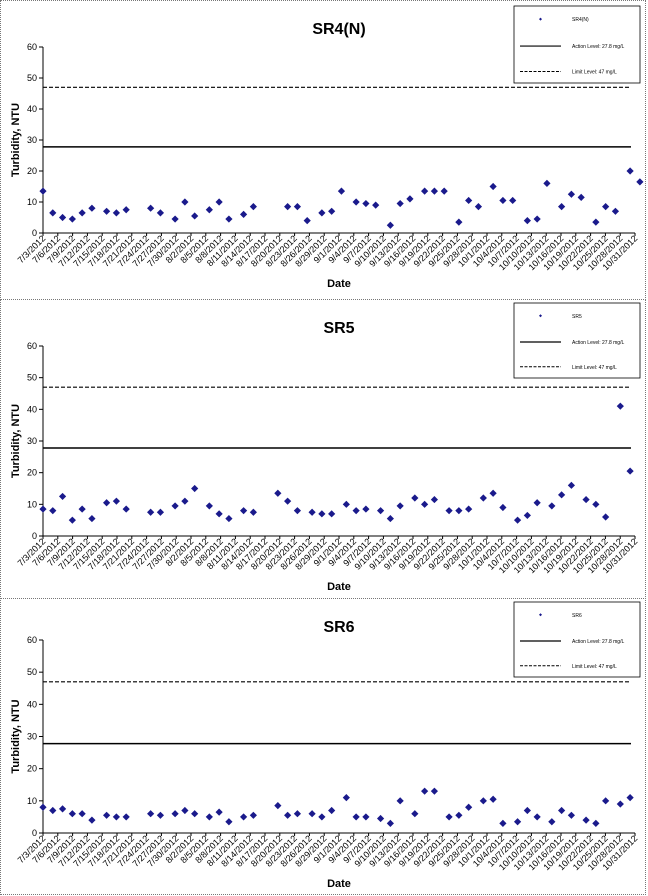  I want to click on y-tick-label: 60, so click(32, 346).